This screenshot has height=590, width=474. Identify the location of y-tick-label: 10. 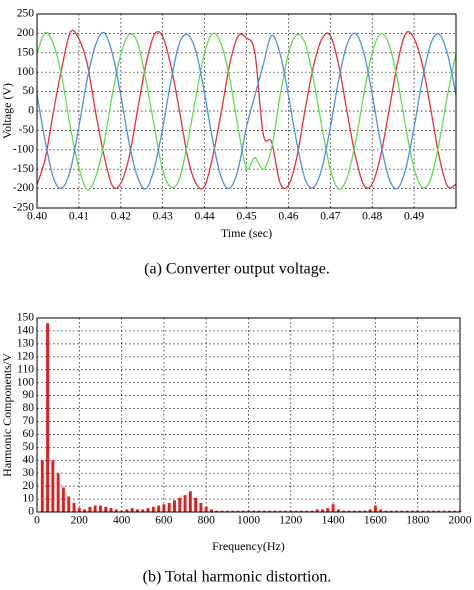
(29, 499).